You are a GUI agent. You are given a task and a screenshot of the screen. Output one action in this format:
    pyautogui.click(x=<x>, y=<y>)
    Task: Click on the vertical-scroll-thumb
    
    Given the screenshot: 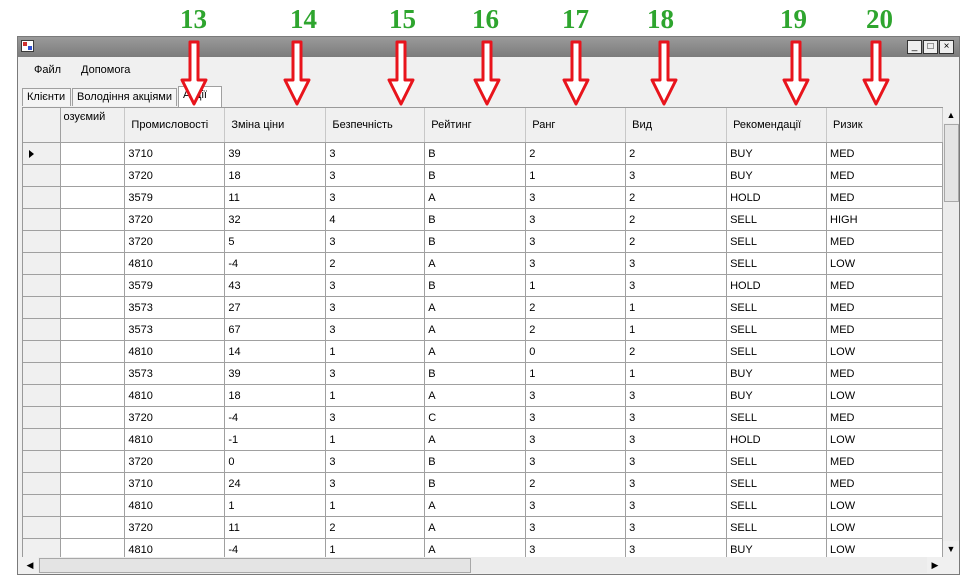 What is the action you would take?
    pyautogui.click(x=951, y=163)
    